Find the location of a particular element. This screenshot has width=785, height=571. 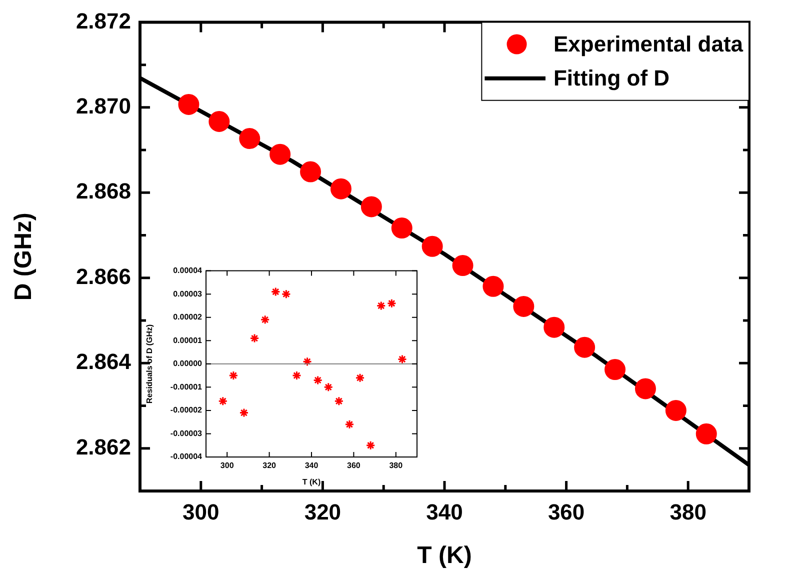

y-tick-label: 2.868 is located at coordinates (103, 191).